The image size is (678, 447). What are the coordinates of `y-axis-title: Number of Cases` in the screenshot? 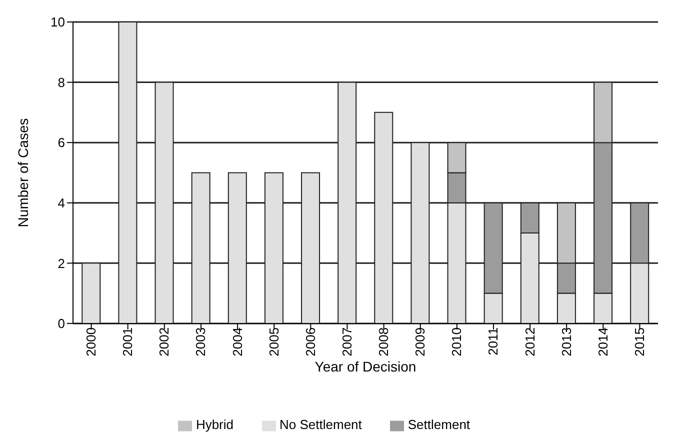 It's located at (22, 173).